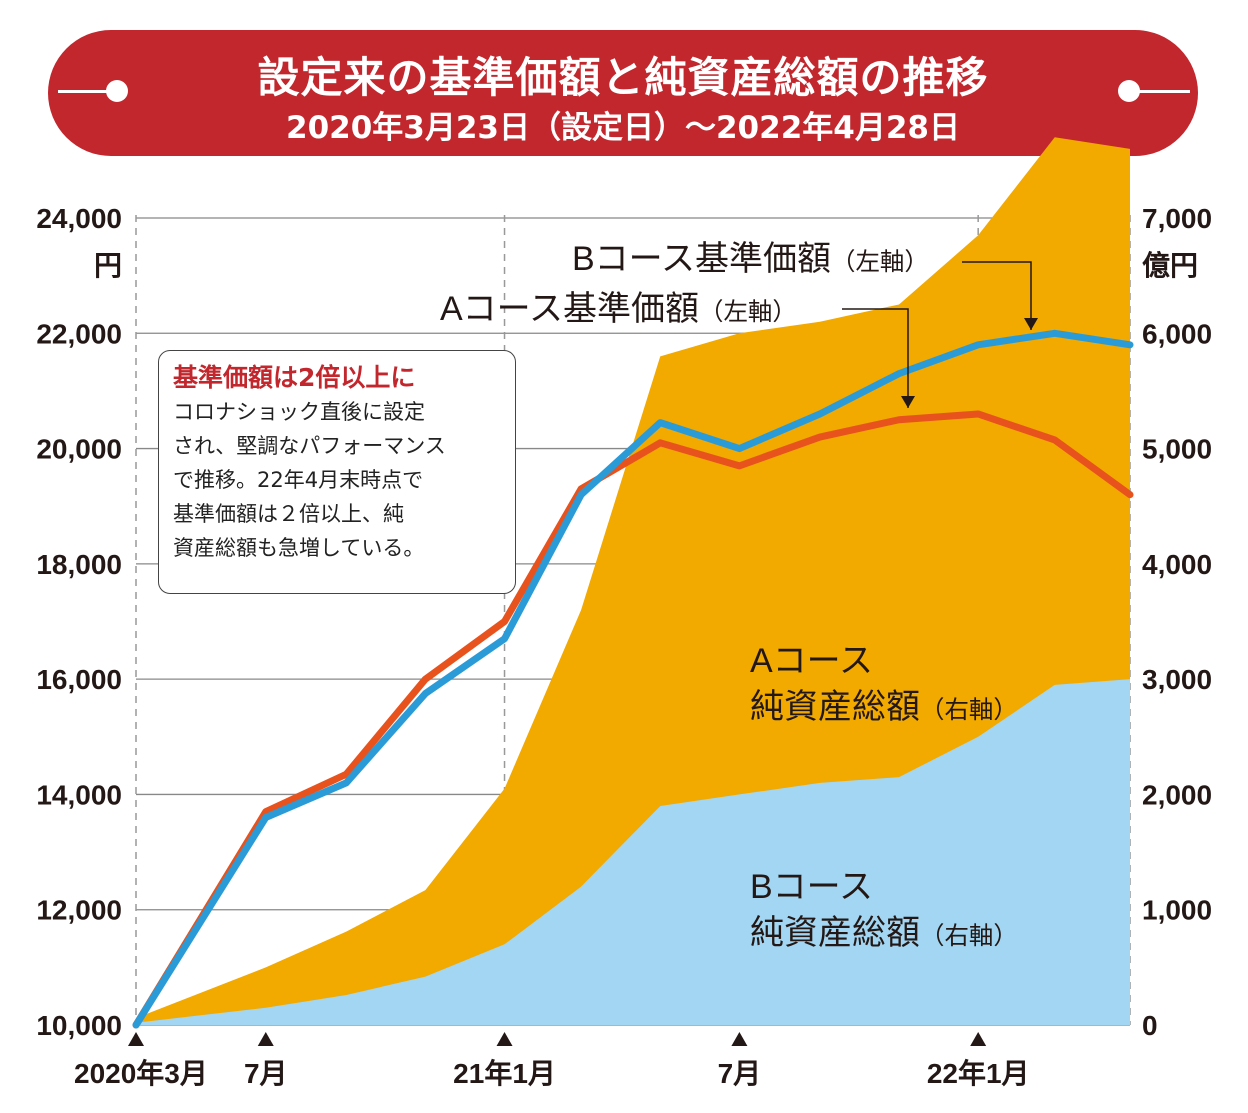 The width and height of the screenshot is (1248, 1113). I want to click on x-axis-tick-label: 22年1月, so click(978, 1073).